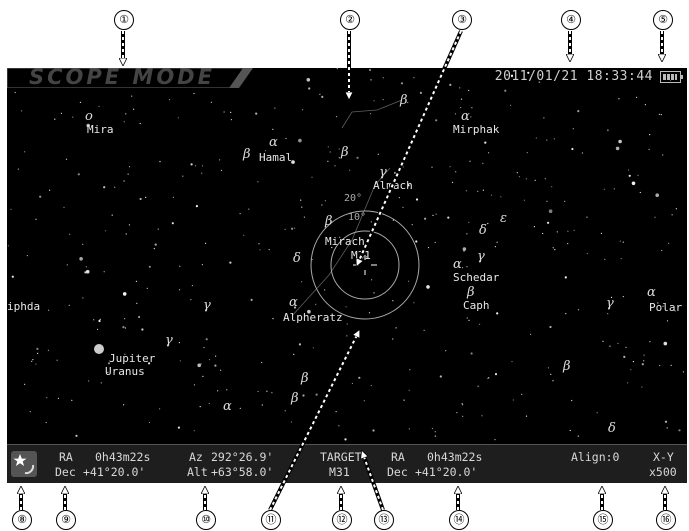  I want to click on label-almach: Almach, so click(393, 185).